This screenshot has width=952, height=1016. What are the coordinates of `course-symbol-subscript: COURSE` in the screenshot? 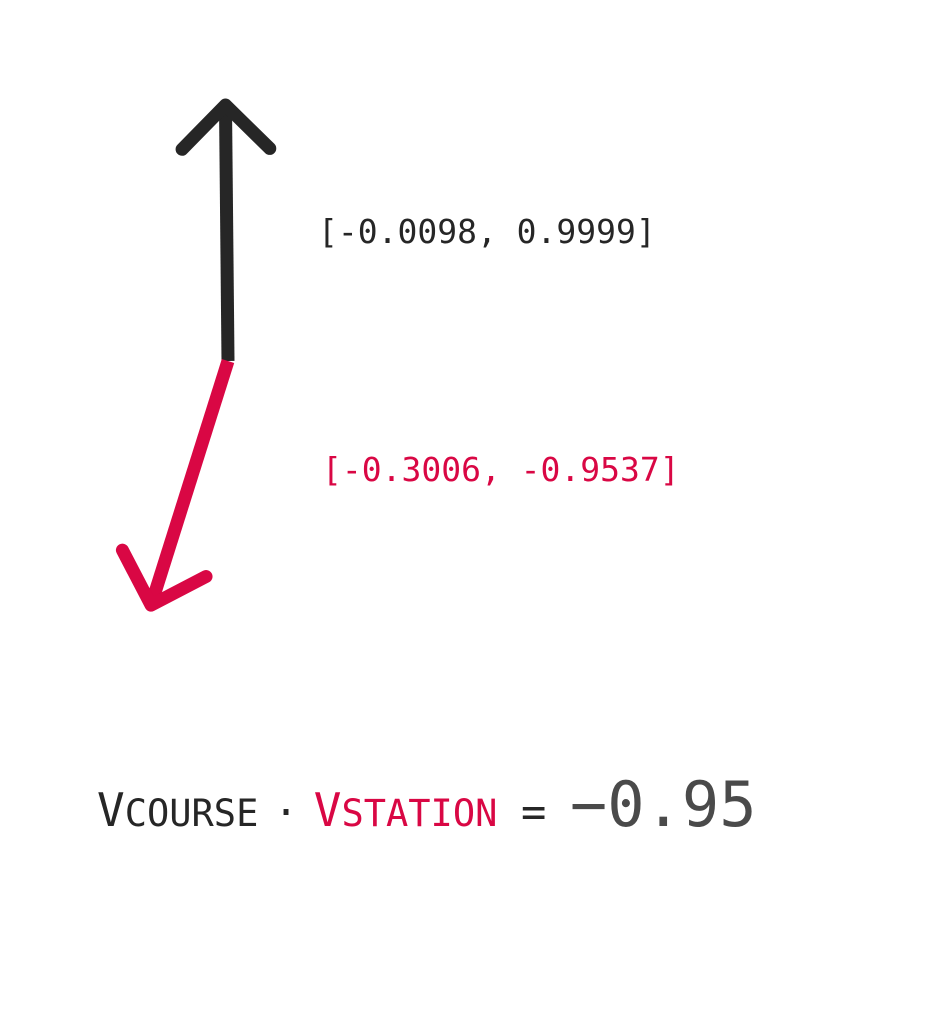 It's located at (192, 813).